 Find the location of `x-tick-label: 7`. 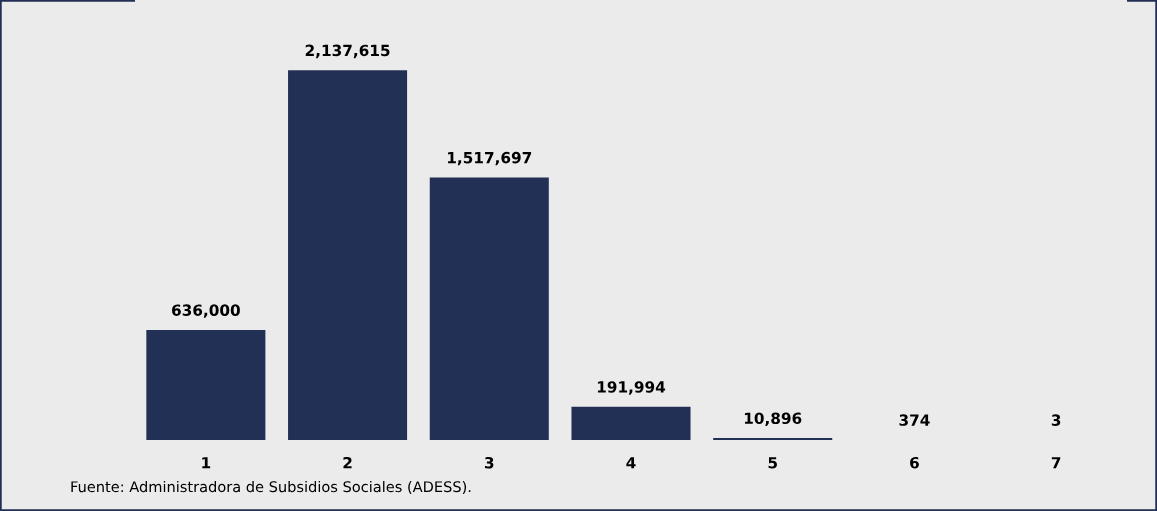

x-tick-label: 7 is located at coordinates (1056, 463).